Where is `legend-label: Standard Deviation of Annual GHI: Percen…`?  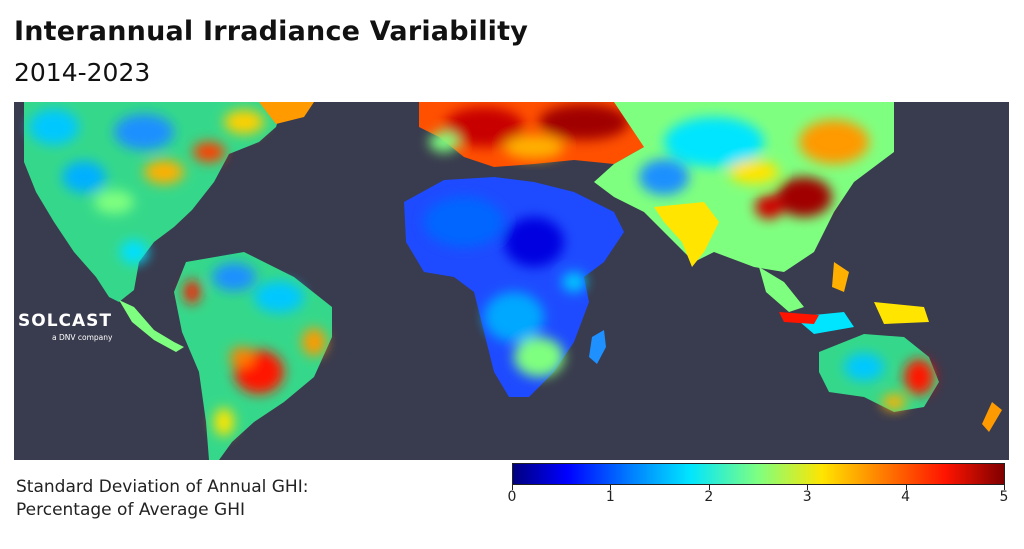 legend-label: Standard Deviation of Annual GHI: Percen… is located at coordinates (162, 499).